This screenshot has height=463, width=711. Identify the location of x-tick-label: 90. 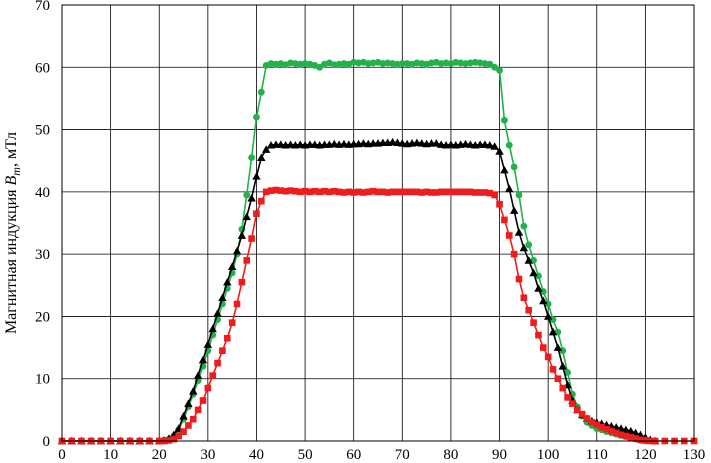
(499, 455).